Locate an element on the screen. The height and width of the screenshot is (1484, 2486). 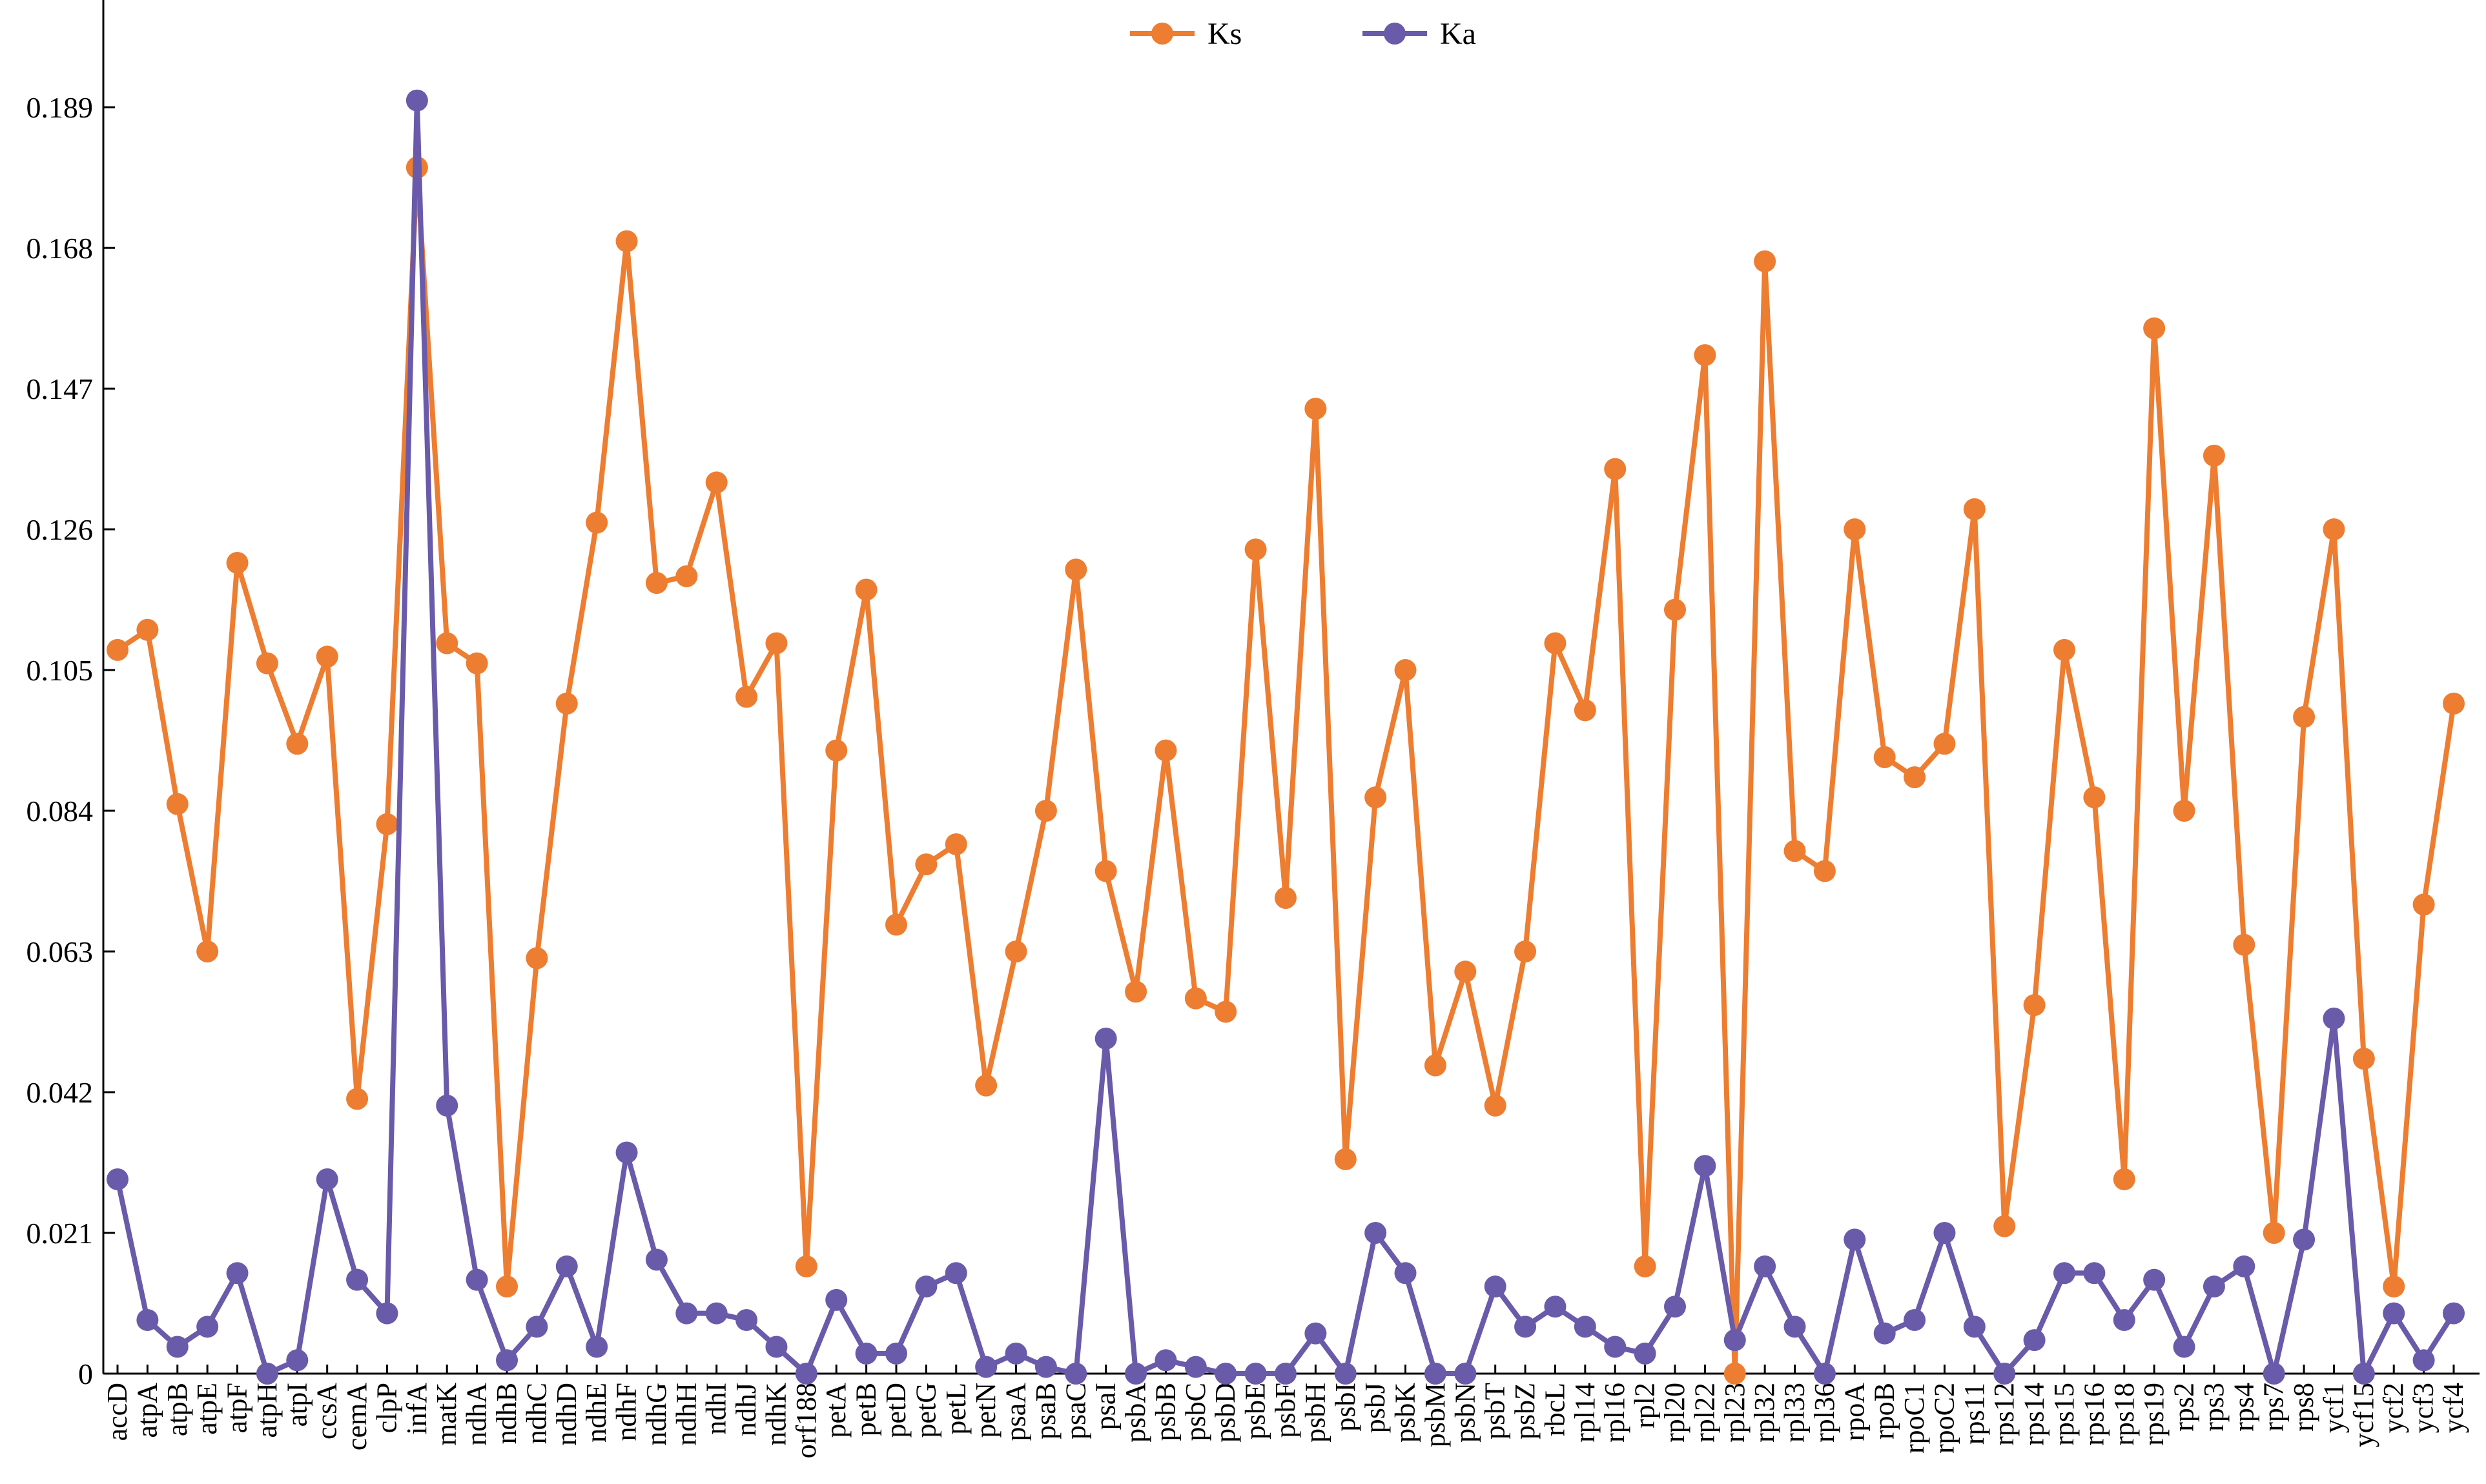
x-tick-label: psaC is located at coordinates (1075, 1411).